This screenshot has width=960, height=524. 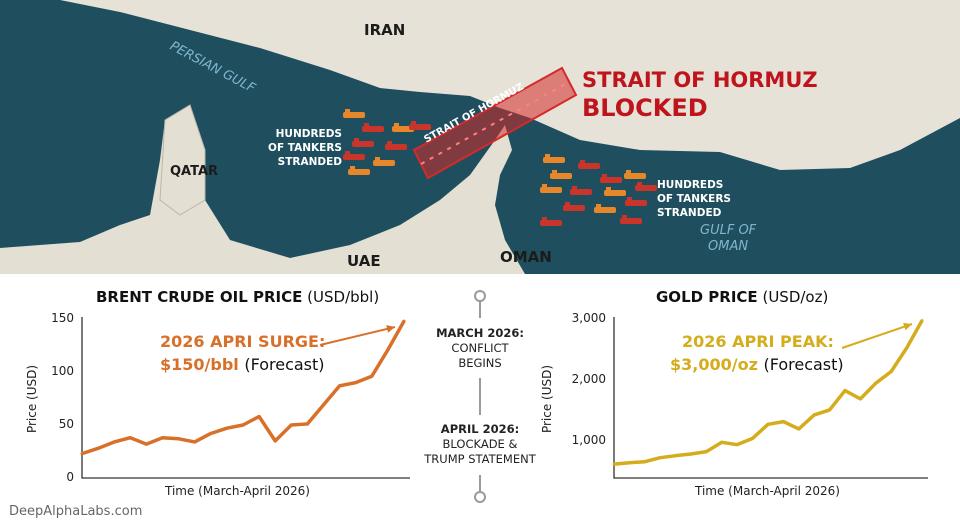 I want to click on oil-xlabel: Time (March-April 2026), so click(x=237, y=491).